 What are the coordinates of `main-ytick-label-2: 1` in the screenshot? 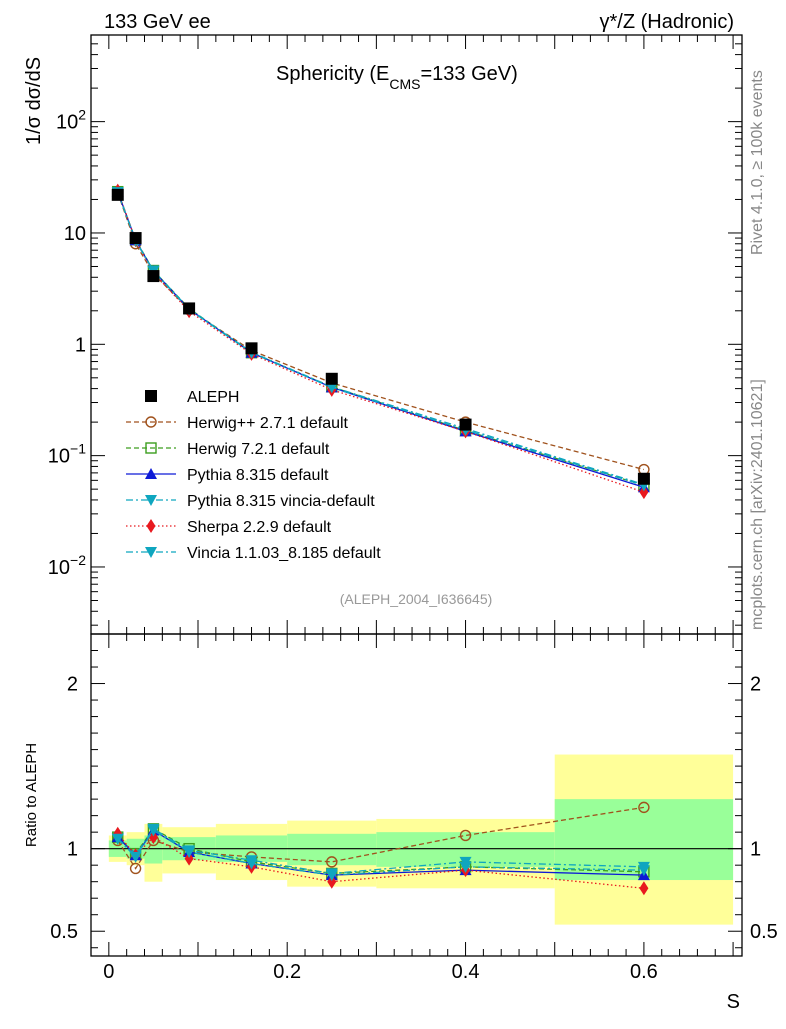 It's located at (80, 345).